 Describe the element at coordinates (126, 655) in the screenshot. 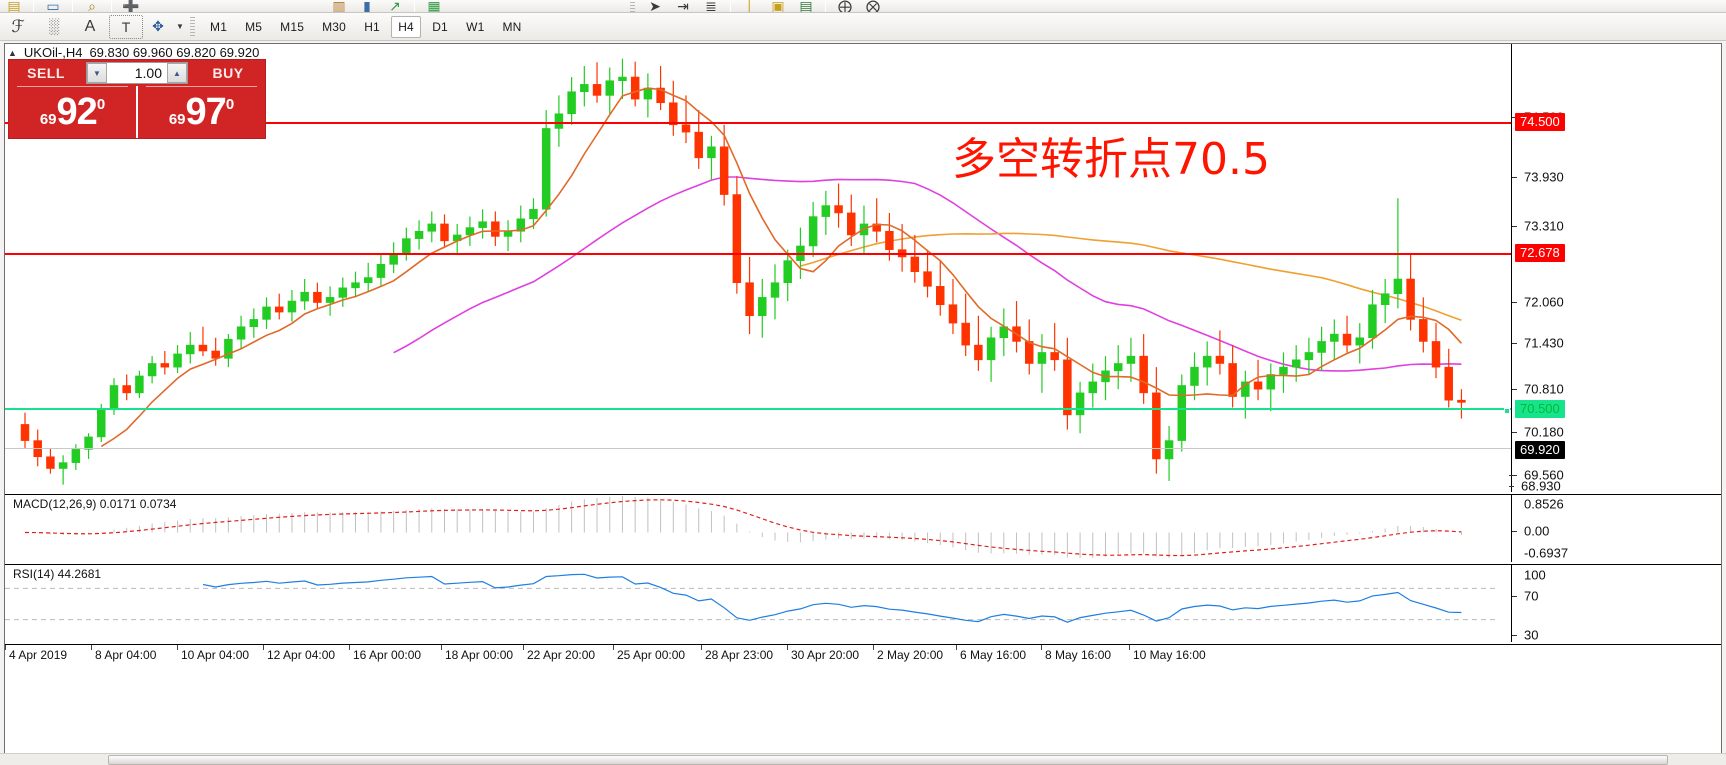

I see `time-tick-label: 8 Apr 04:00` at that location.